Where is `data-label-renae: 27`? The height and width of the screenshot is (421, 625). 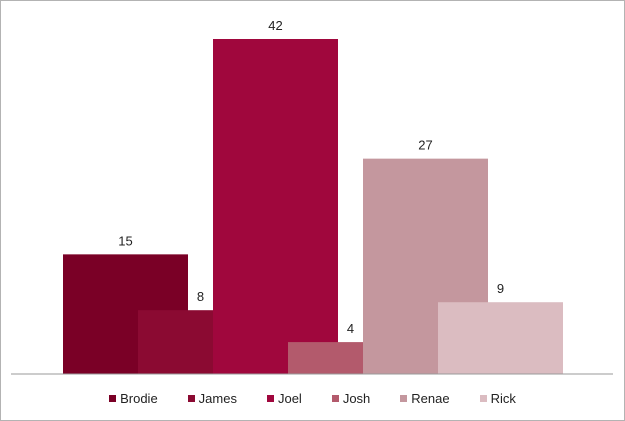 data-label-renae: 27 is located at coordinates (425, 145).